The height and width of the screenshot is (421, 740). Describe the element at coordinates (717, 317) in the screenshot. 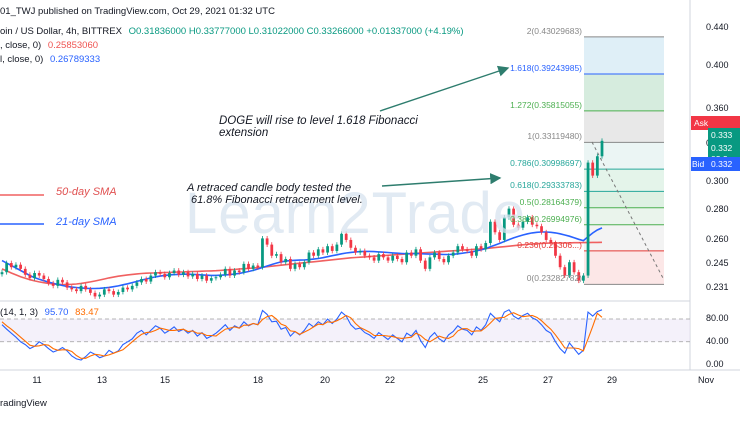

I see `stoch-tick-label: 80.00` at that location.